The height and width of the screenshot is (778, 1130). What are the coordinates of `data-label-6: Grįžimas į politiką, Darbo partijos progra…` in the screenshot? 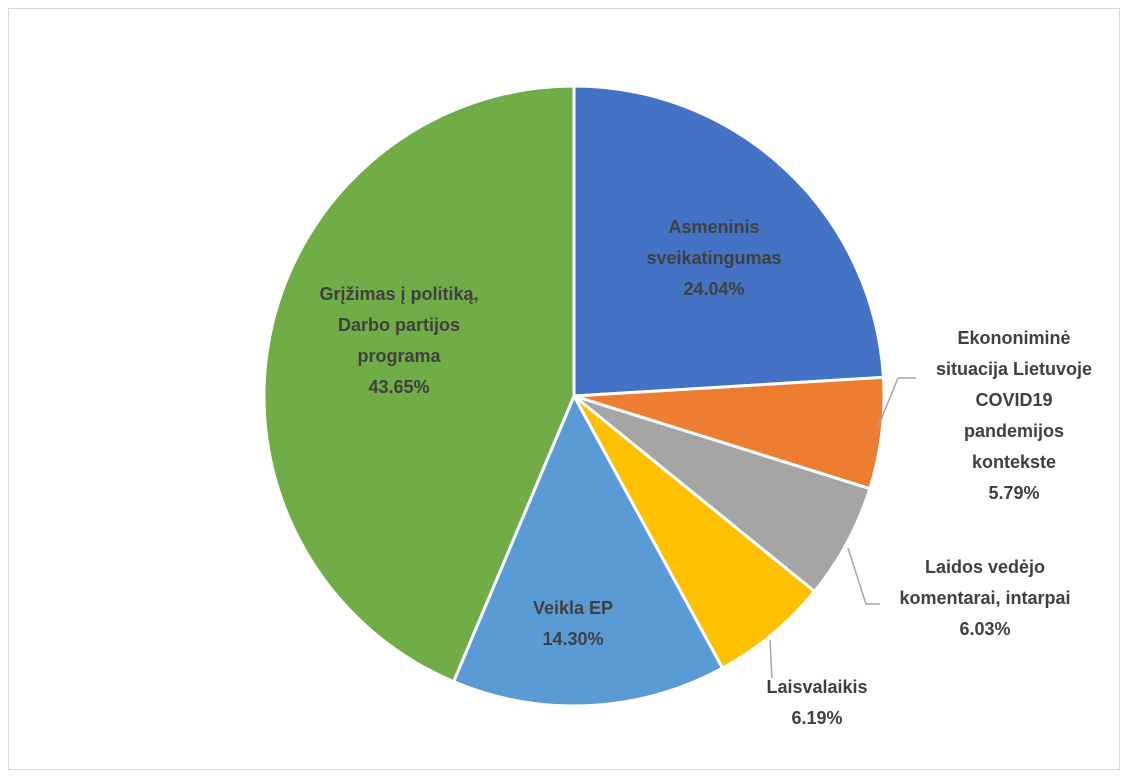 It's located at (398, 340).